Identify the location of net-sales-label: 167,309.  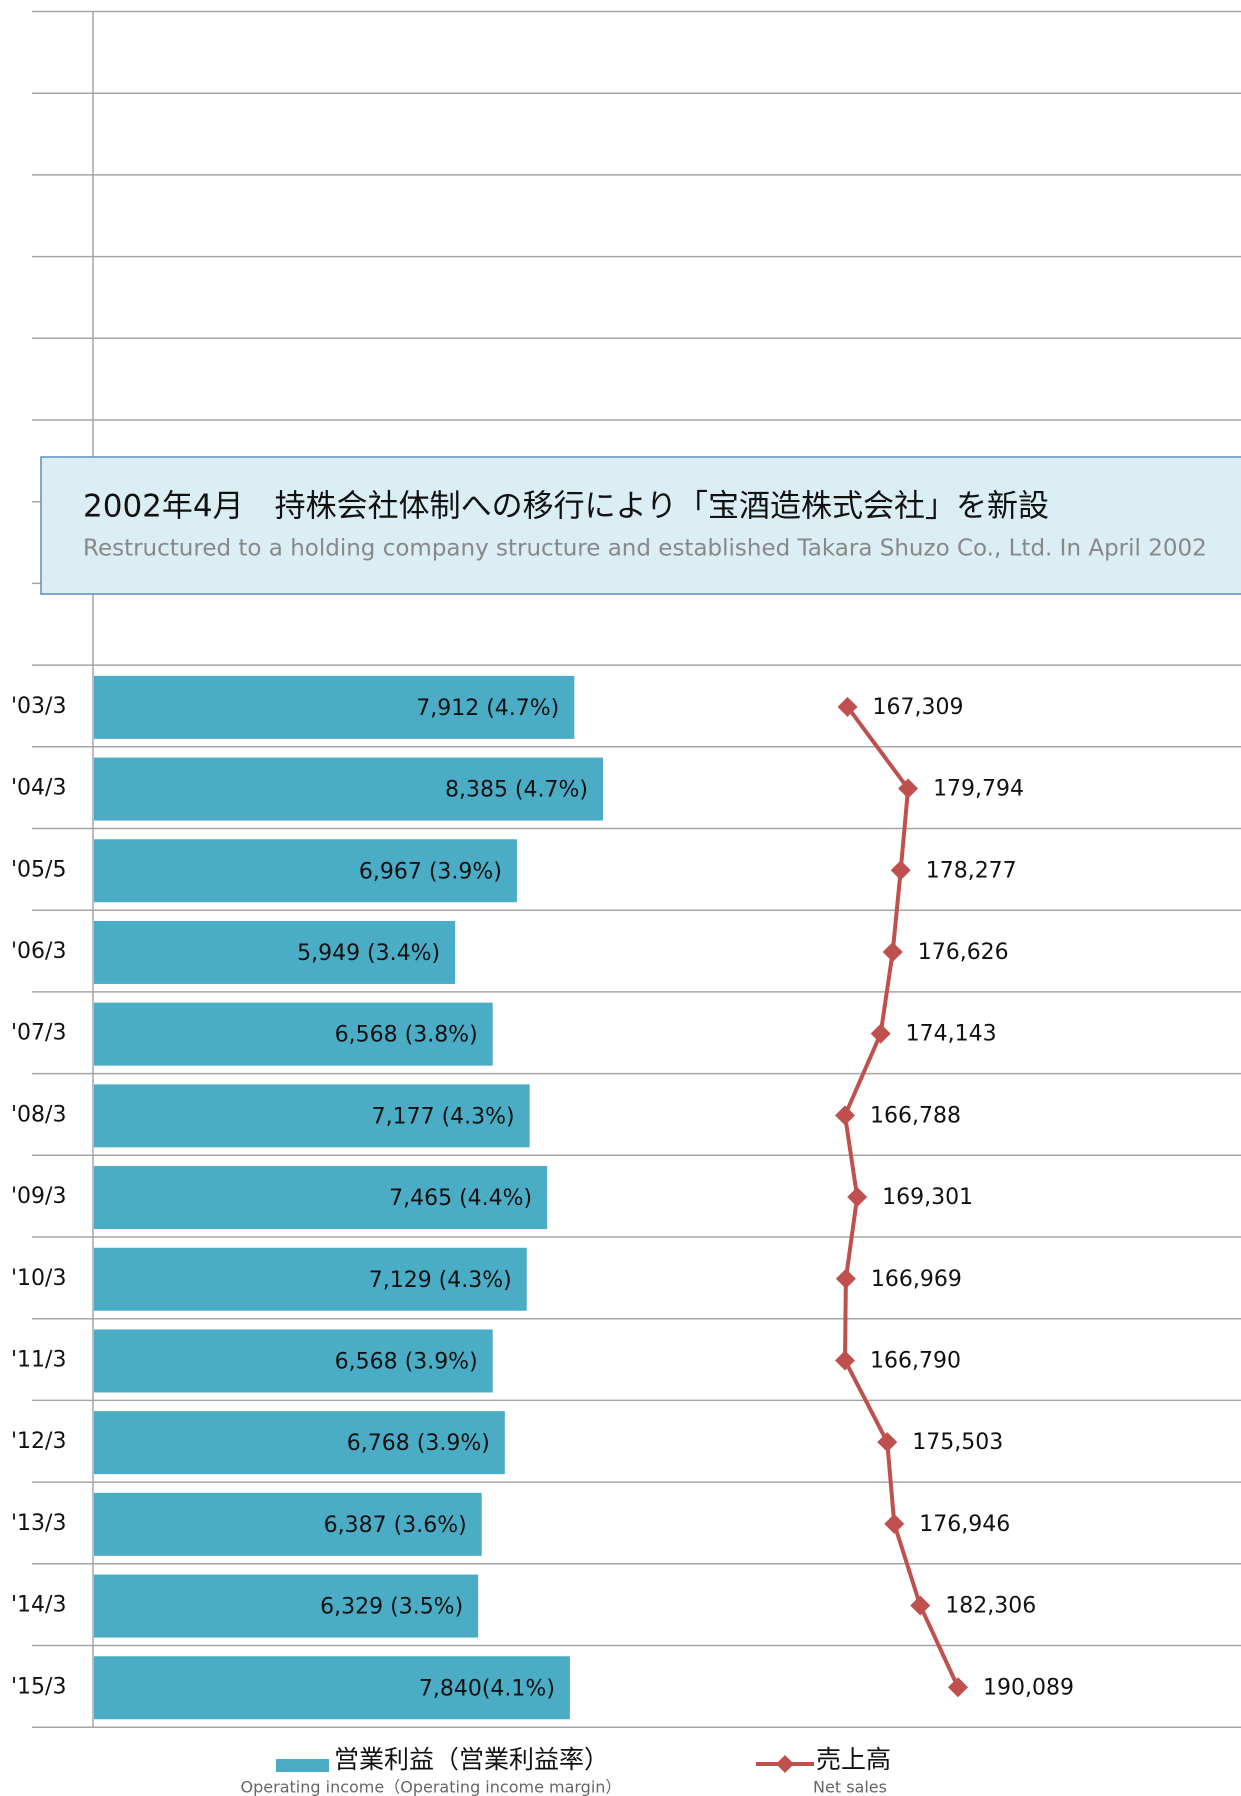
(918, 707).